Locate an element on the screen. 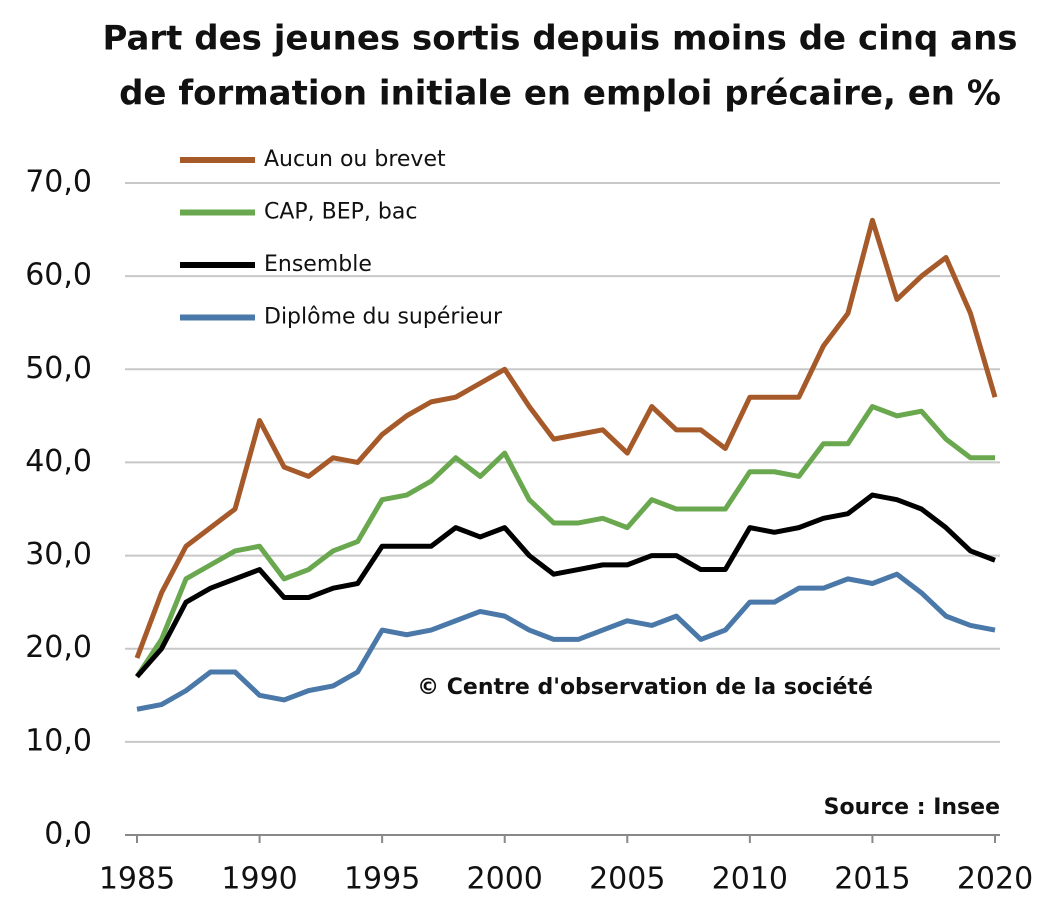 Image resolution: width=1041 pixels, height=906 pixels. x-tick-label: 2020 is located at coordinates (995, 879).